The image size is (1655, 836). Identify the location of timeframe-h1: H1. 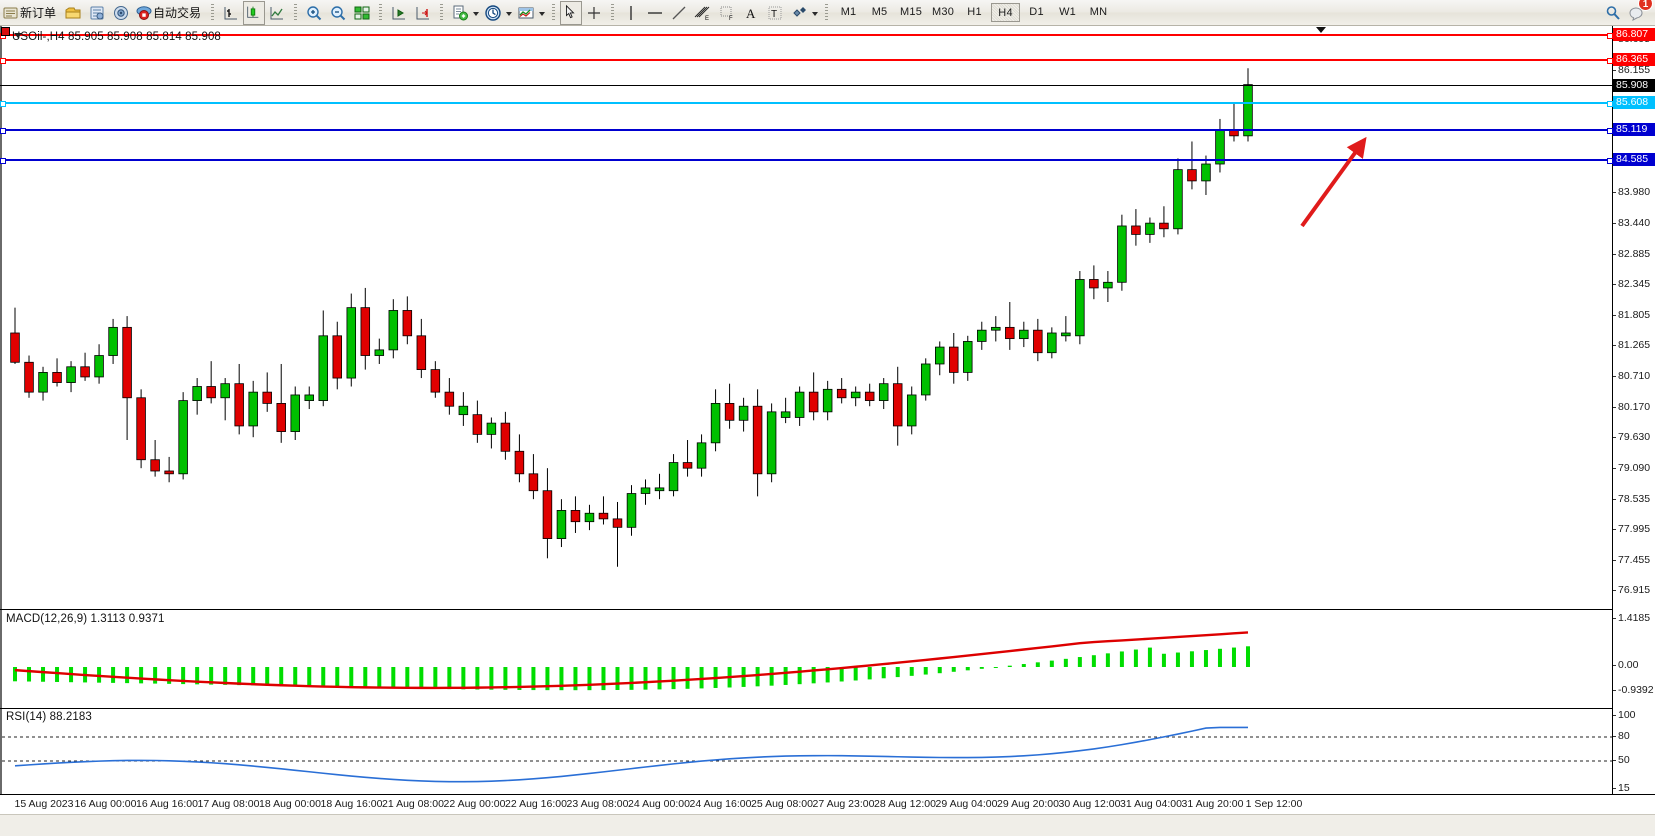
(974, 12).